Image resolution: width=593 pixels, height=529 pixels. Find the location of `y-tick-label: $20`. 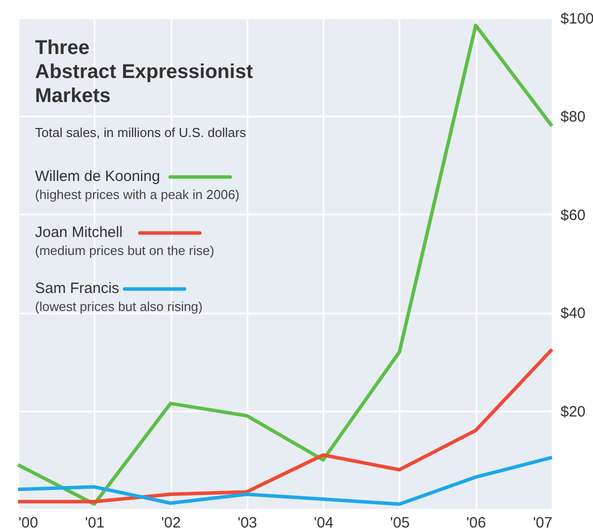

y-tick-label: $20 is located at coordinates (573, 411).